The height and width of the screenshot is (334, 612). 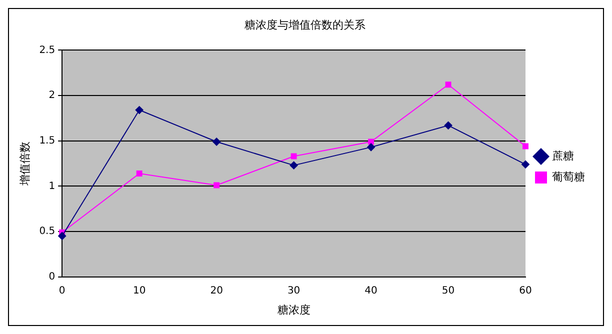 What do you see at coordinates (371, 290) in the screenshot?
I see `x-tick-label: 40` at bounding box center [371, 290].